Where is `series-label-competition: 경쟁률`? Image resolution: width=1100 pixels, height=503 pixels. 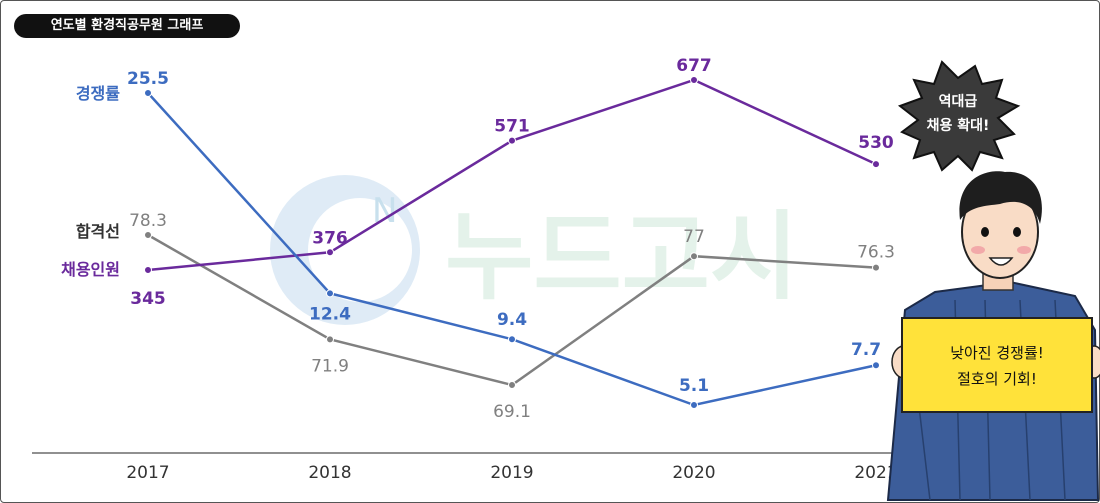 series-label-competition: 경쟁률 is located at coordinates (98, 93).